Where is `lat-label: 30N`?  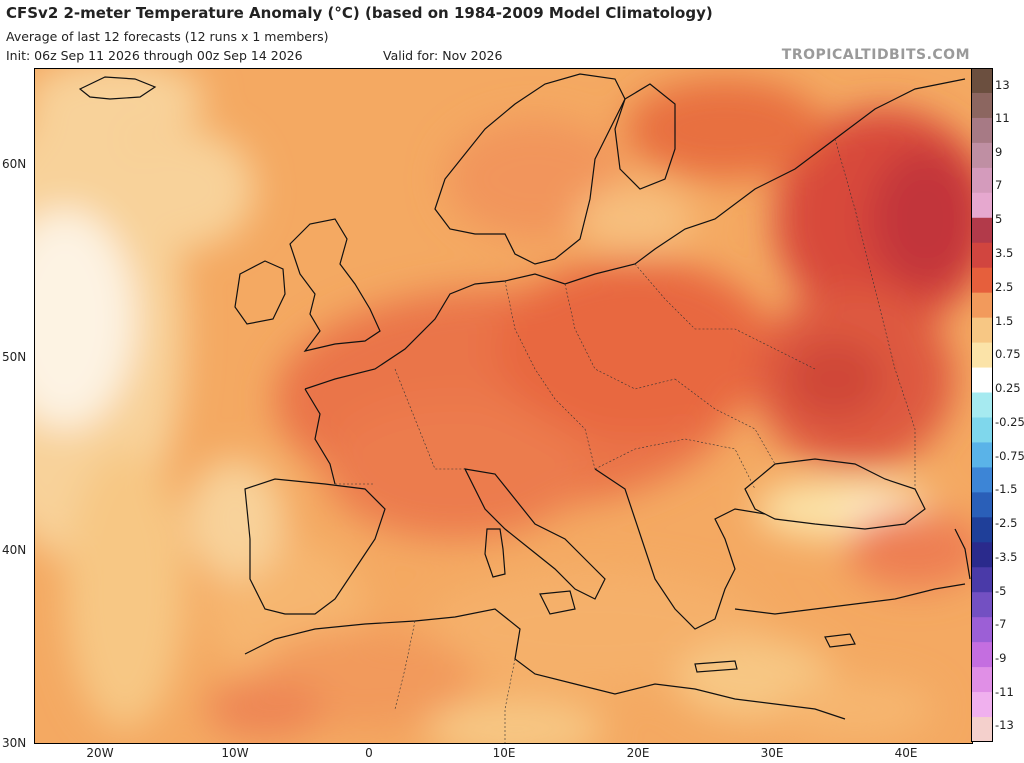
lat-label: 30N is located at coordinates (14, 743).